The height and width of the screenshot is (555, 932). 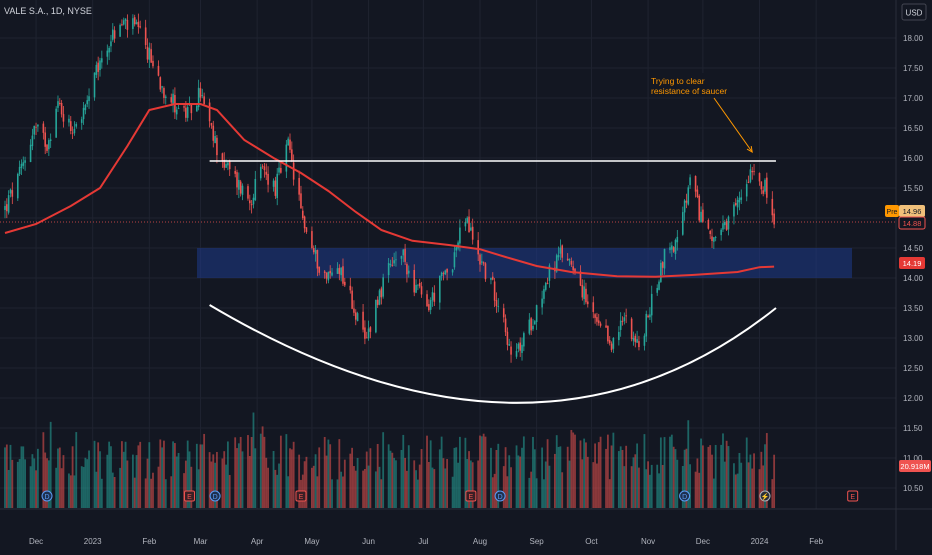 I want to click on earnings-marker-label: E, so click(x=471, y=497).